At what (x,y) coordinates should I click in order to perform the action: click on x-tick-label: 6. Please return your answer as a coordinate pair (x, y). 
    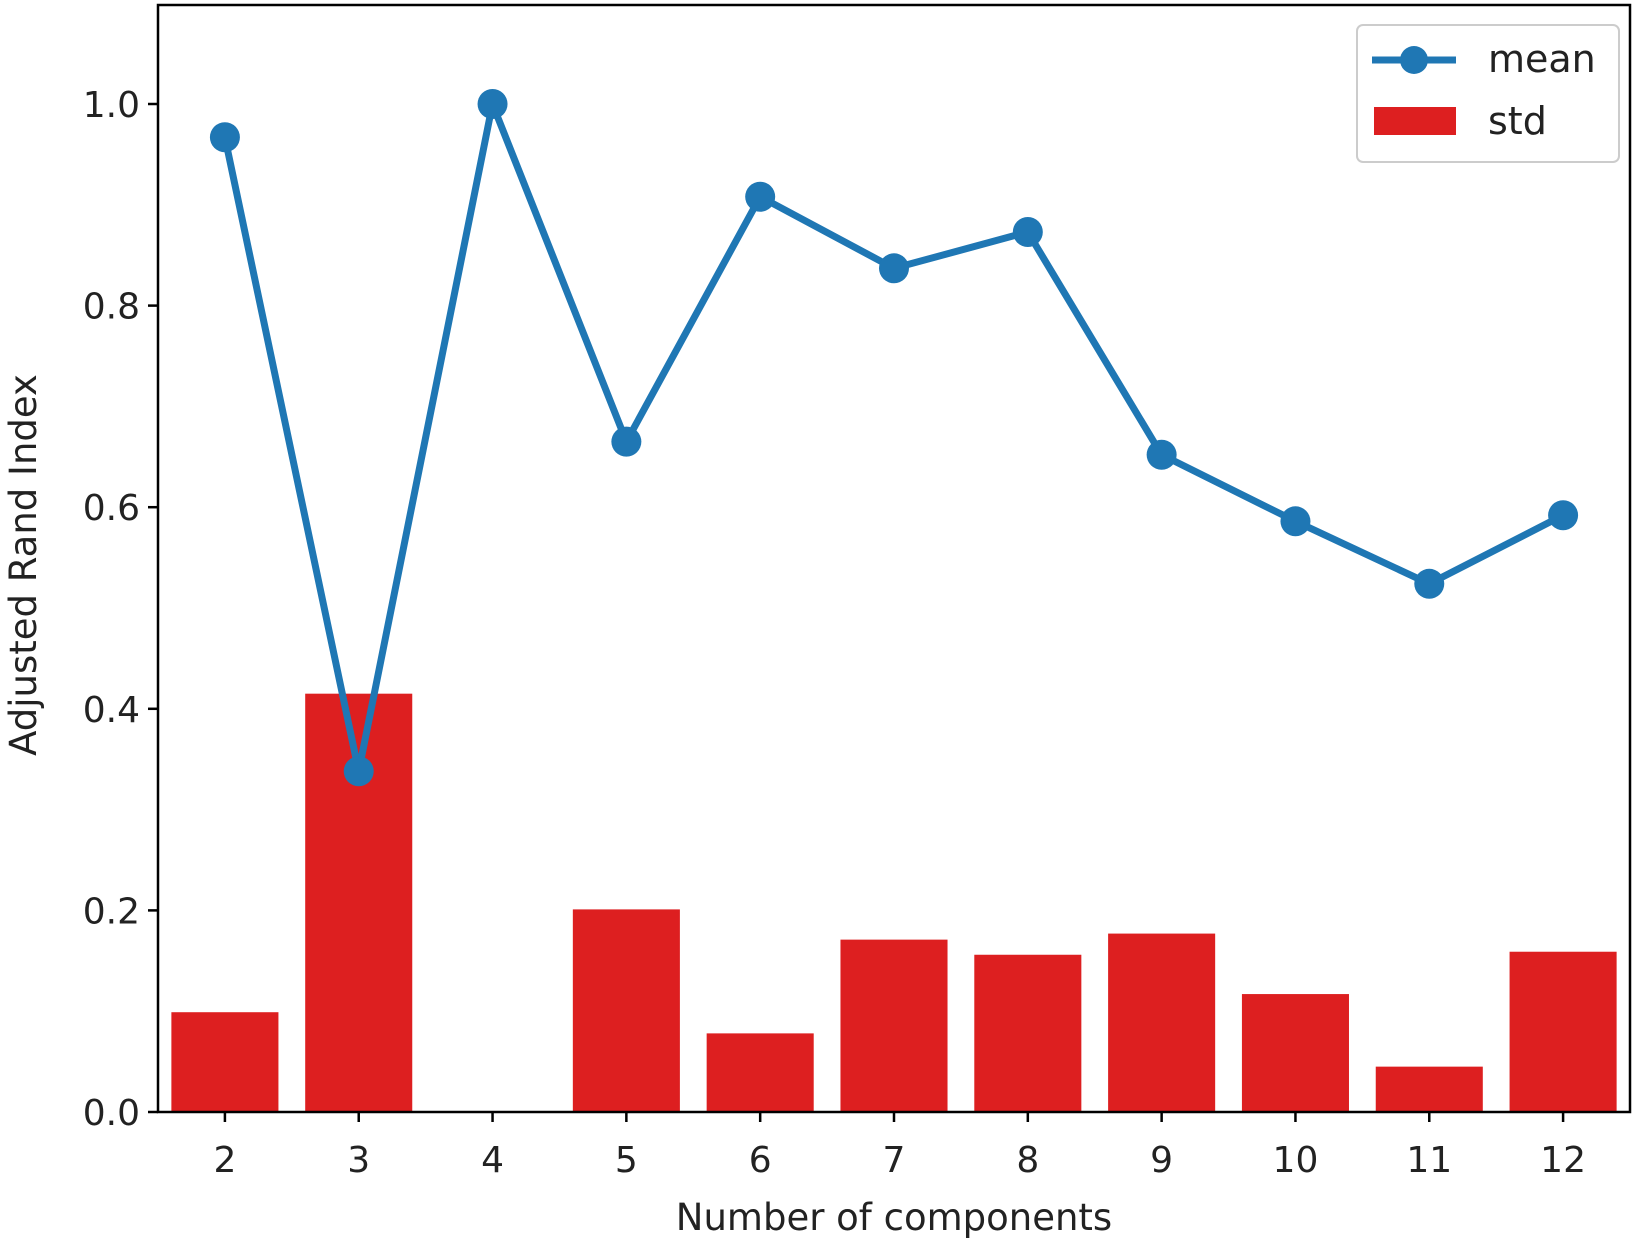
    Looking at the image, I should click on (760, 1160).